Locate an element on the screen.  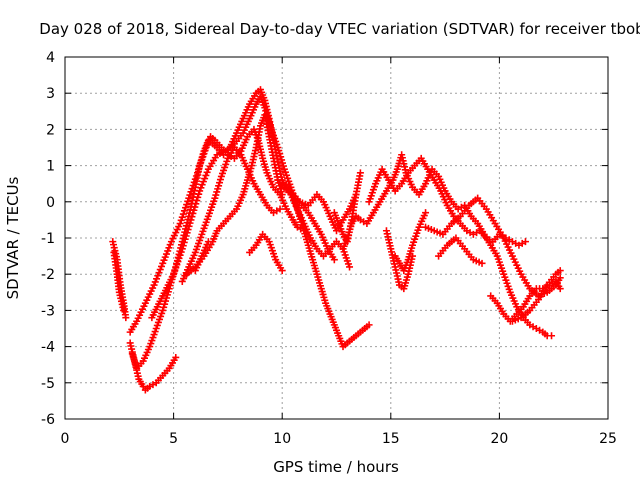
y-axis-title: SDTVAR / TECUs is located at coordinates (13, 237).